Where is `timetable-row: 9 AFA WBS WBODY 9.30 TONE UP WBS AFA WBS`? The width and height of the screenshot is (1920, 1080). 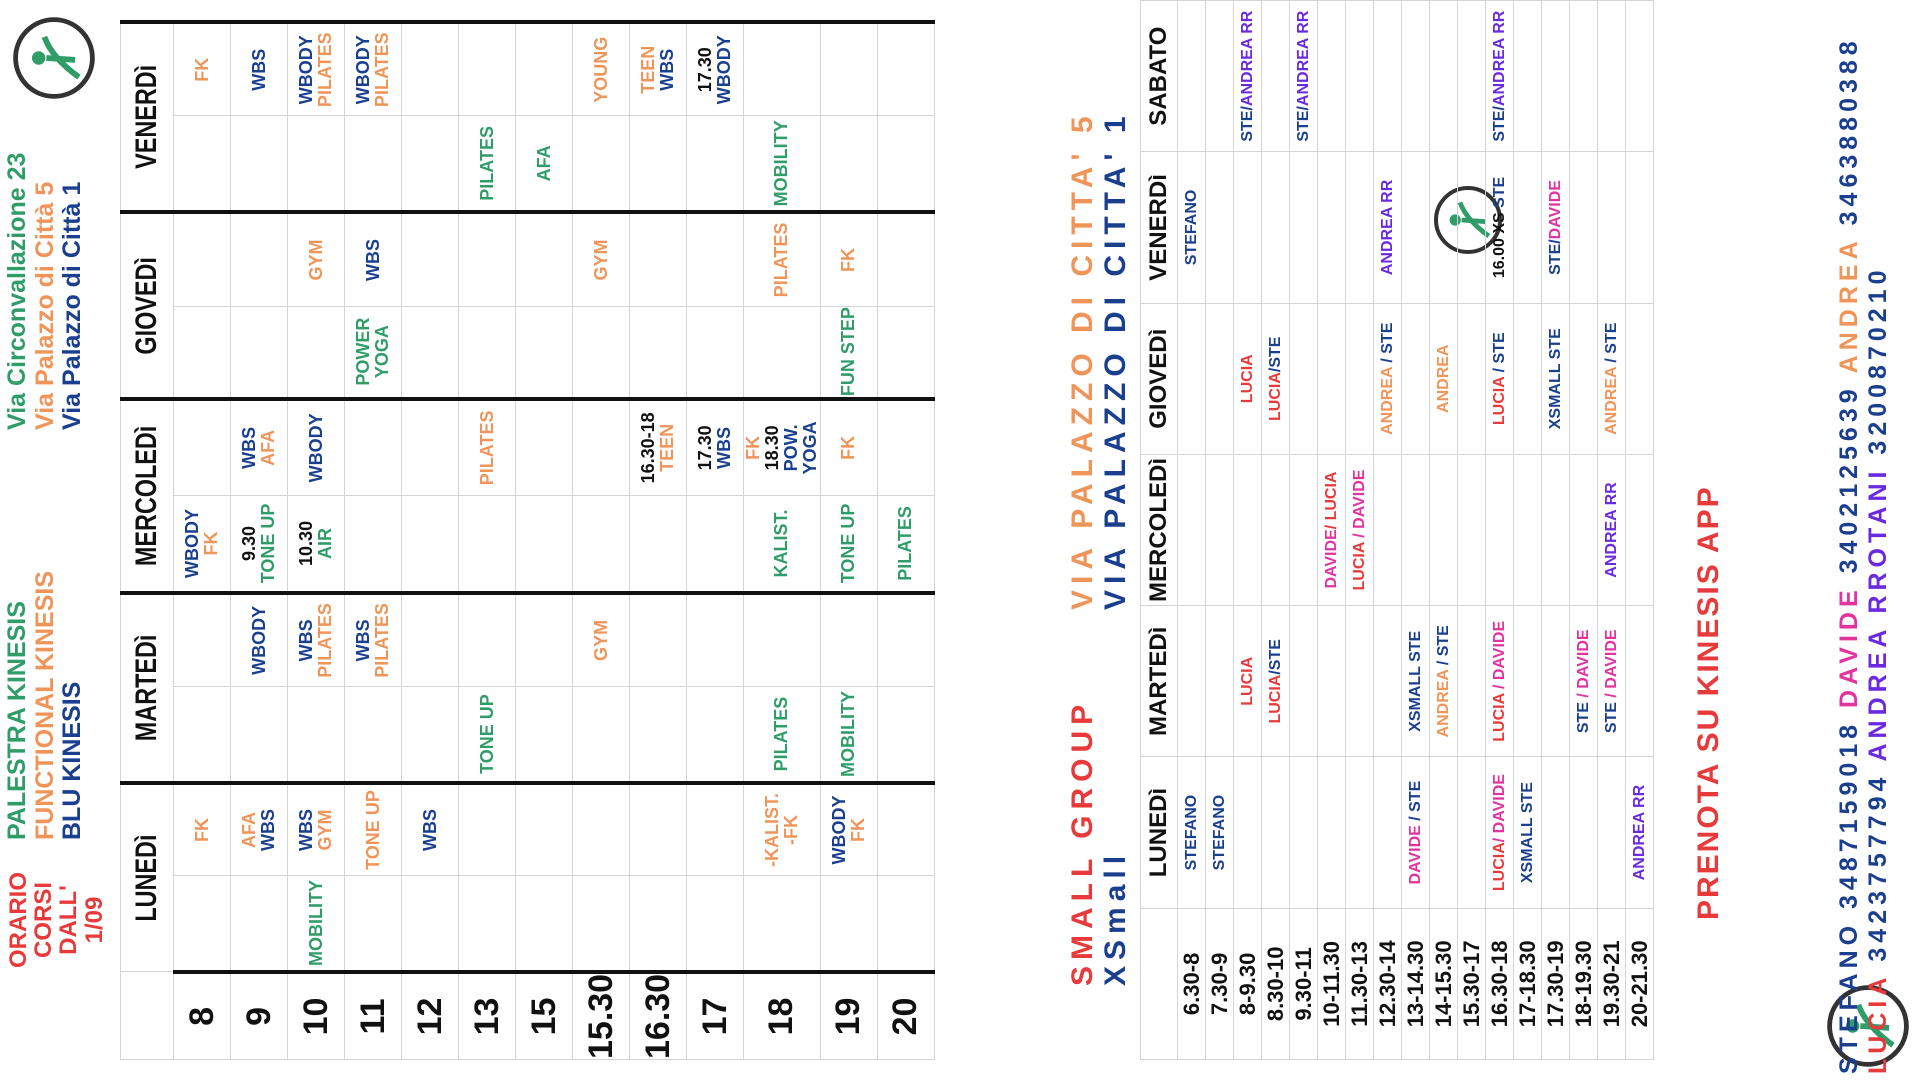 timetable-row: 9 AFA WBS WBODY 9.30 TONE UP WBS AFA WBS is located at coordinates (259, 541).